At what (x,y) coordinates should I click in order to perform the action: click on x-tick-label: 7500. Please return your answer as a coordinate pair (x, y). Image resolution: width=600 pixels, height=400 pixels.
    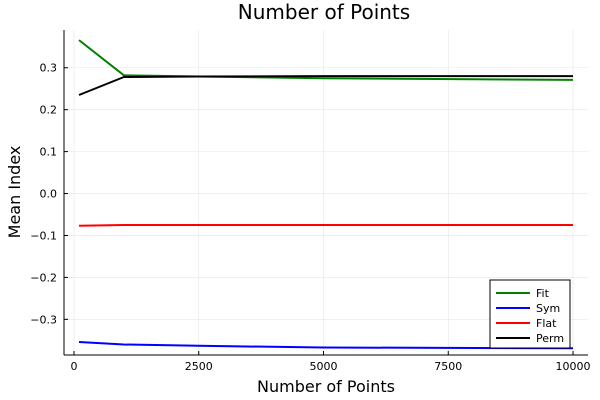
    Looking at the image, I should click on (448, 366).